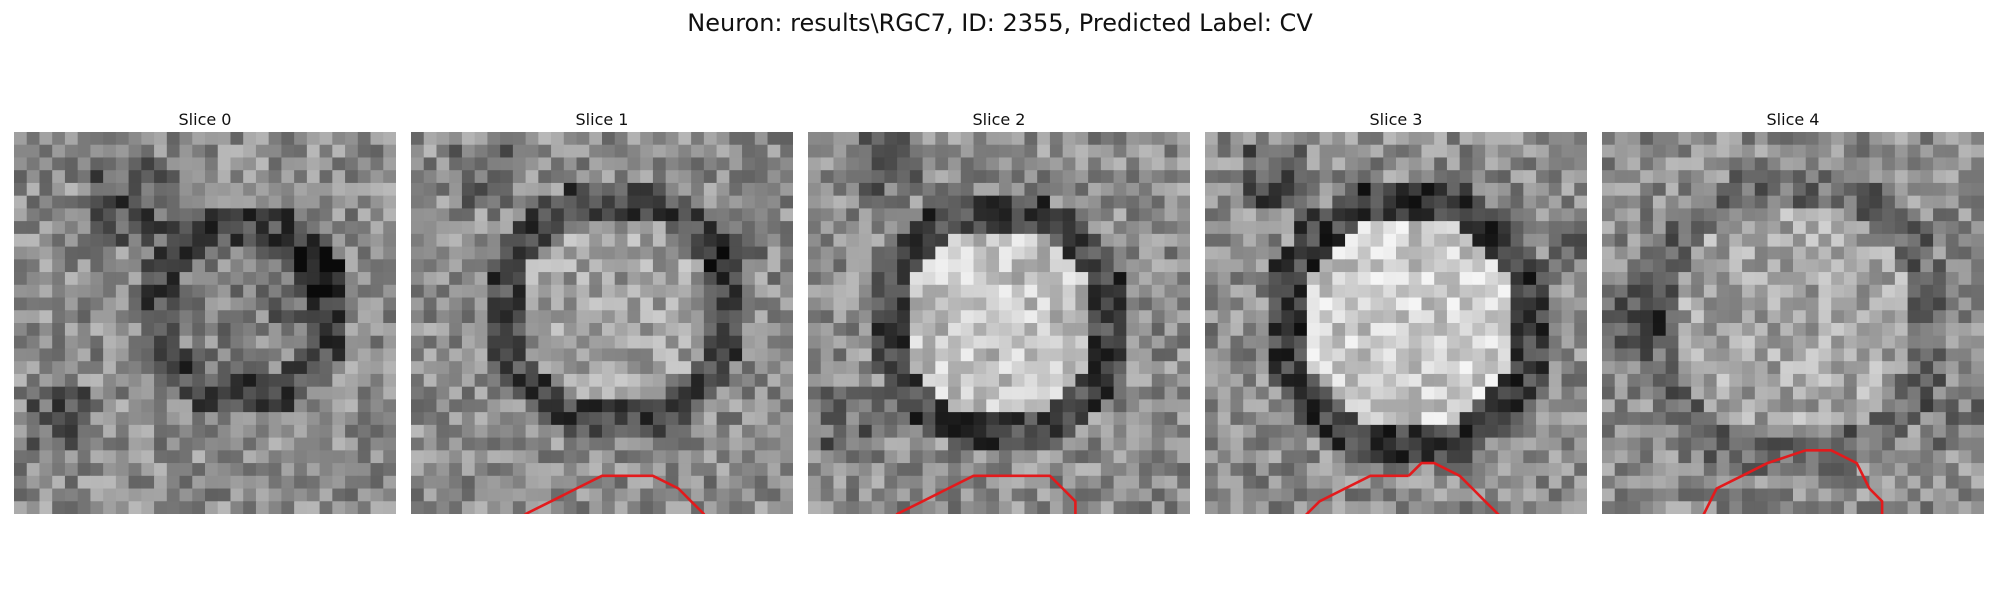 The height and width of the screenshot is (600, 2000). I want to click on slice-panel-0: Slice 0, so click(205, 312).